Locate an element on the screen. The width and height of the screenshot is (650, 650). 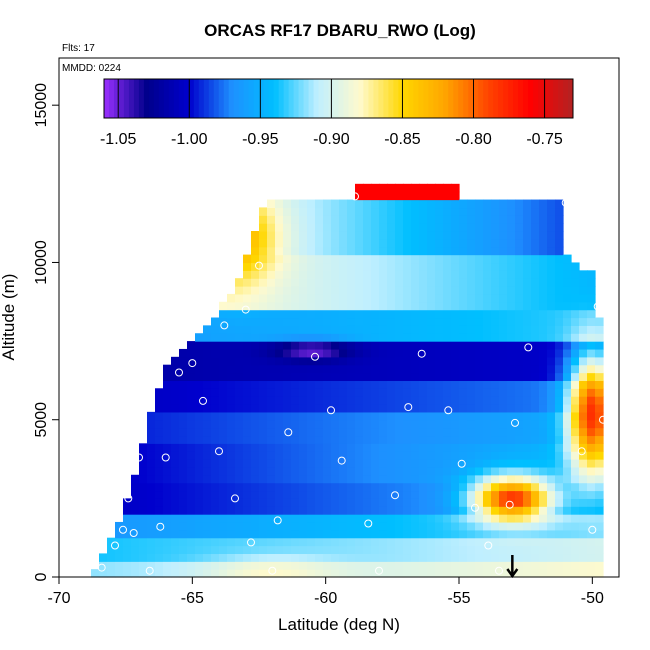
sample-point is located at coordinates (592, 529).